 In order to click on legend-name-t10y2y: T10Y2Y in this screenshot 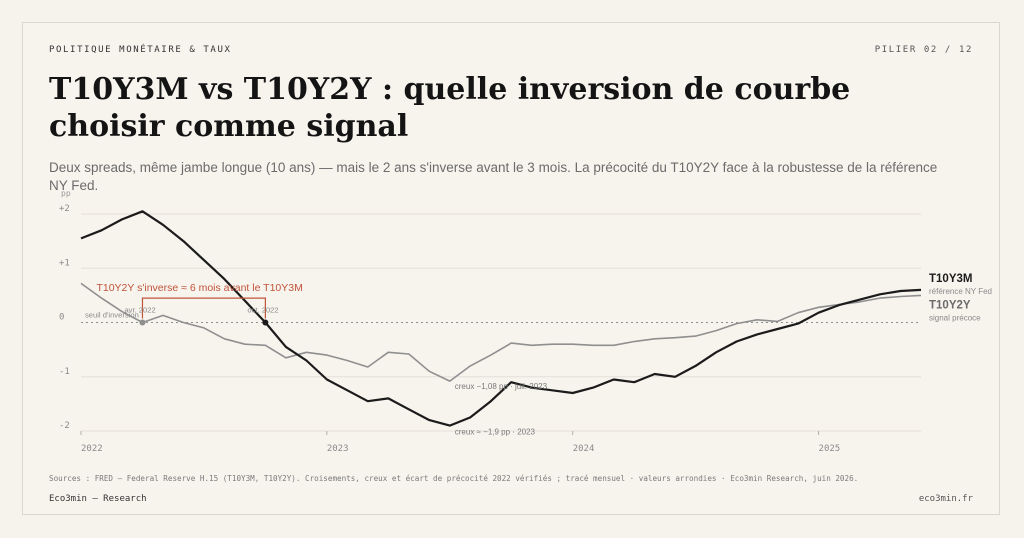, I will do `click(950, 305)`.